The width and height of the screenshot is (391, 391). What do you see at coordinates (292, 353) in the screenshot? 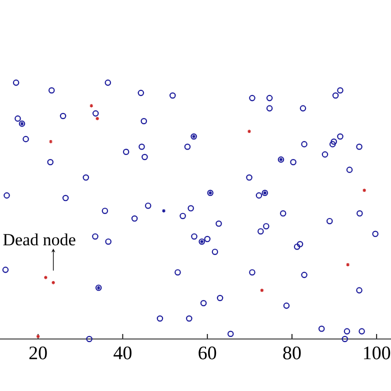
I see `x-tick-label: 80` at bounding box center [292, 353].